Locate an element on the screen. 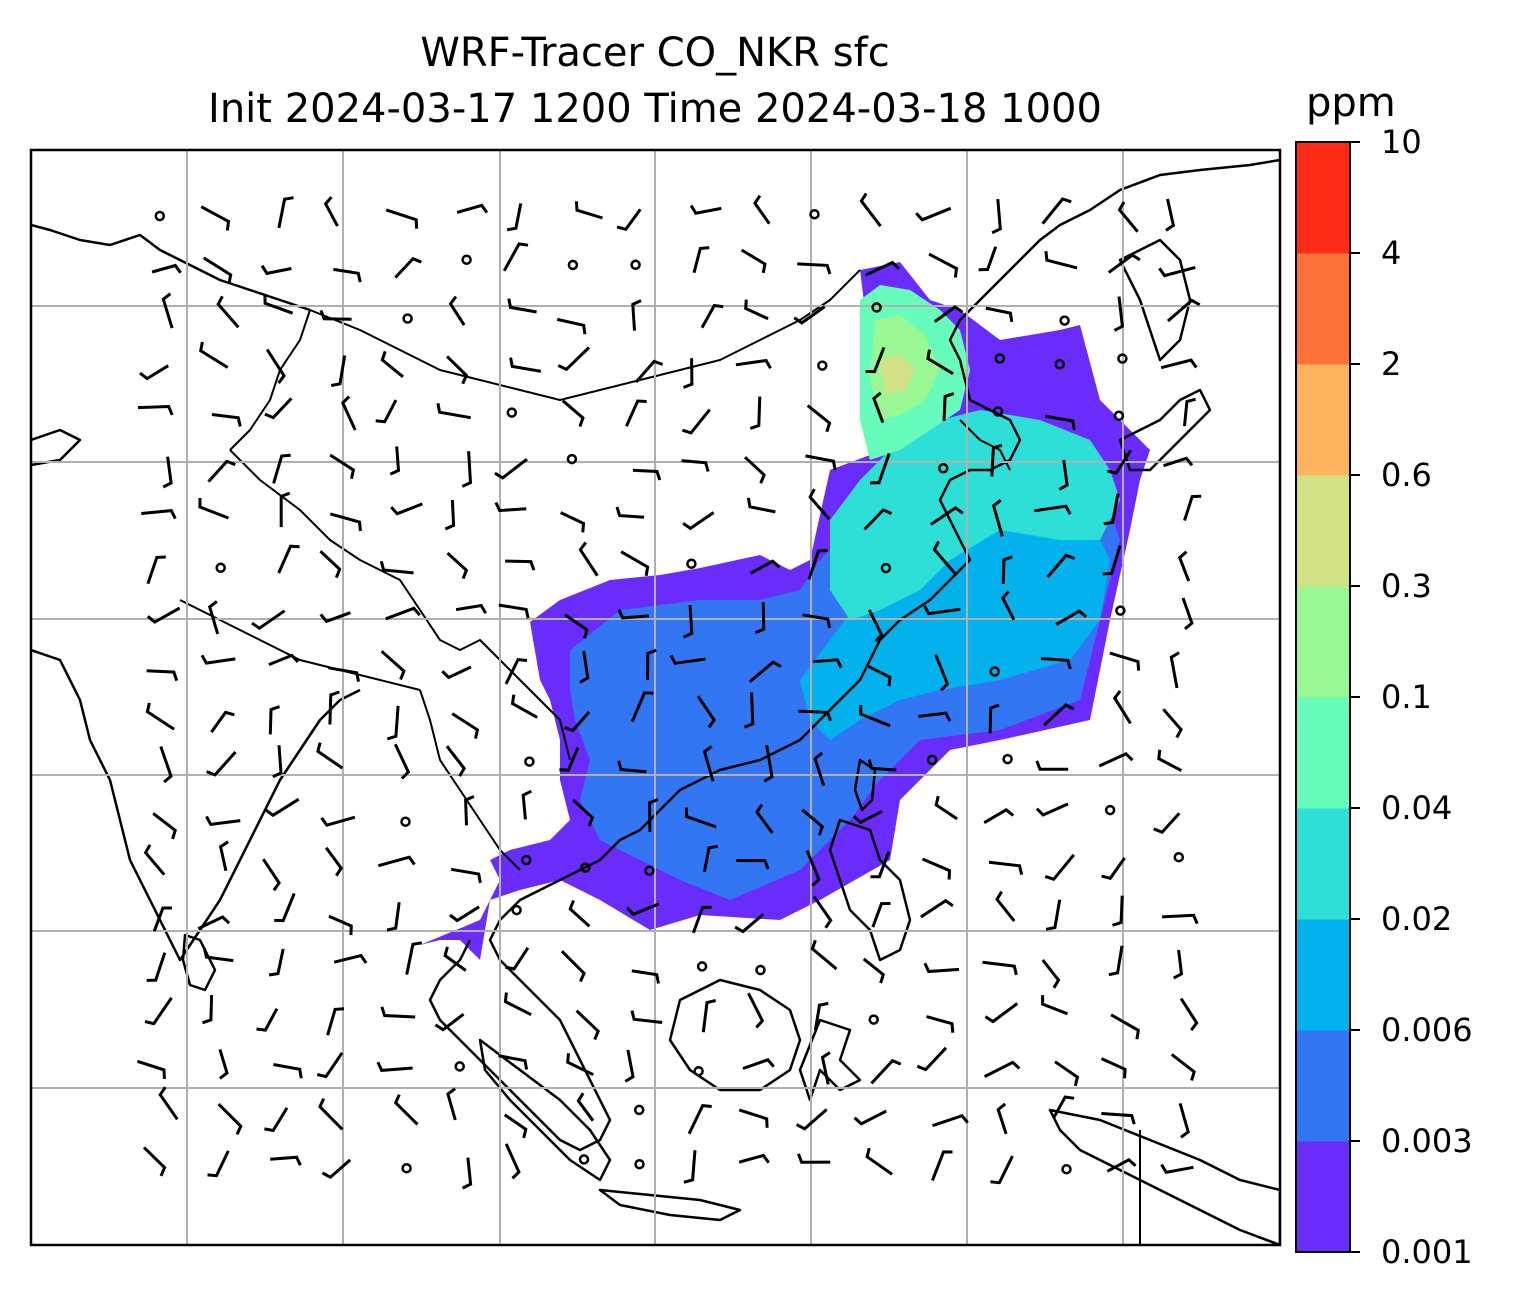  colorbar-tick-label: 0.003 is located at coordinates (1427, 1141).